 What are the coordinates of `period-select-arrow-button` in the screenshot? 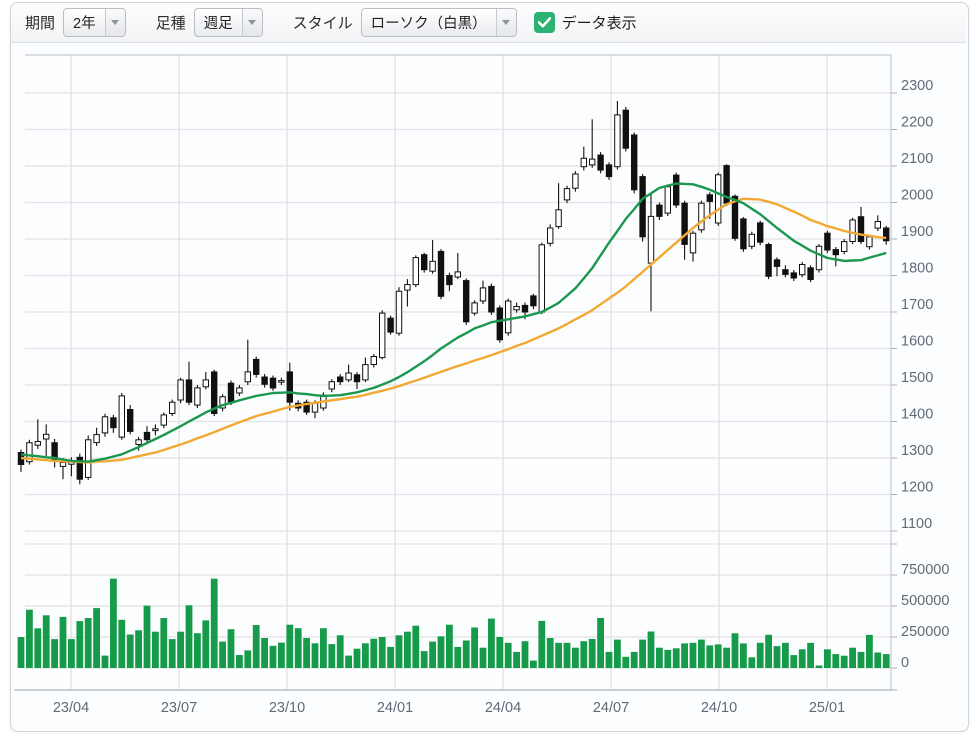 It's located at (114, 22).